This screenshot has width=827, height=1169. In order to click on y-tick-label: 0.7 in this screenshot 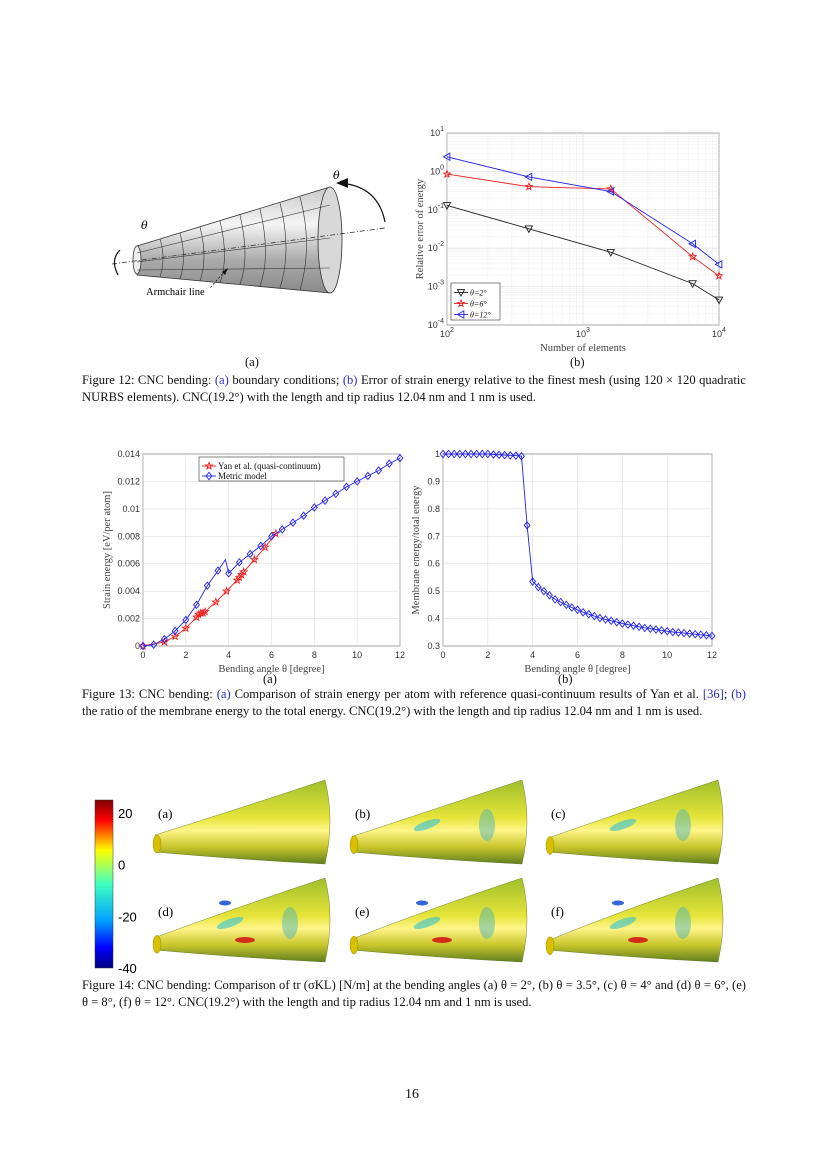, I will do `click(433, 536)`.